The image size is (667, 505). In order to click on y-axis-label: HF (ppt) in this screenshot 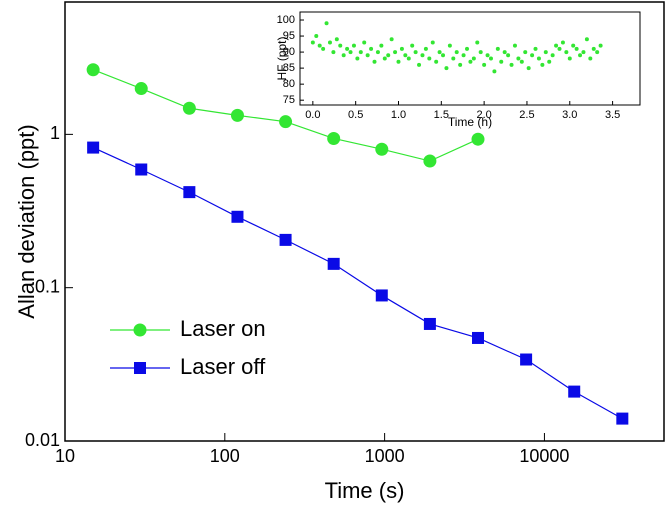, I will do `click(282, 58)`.